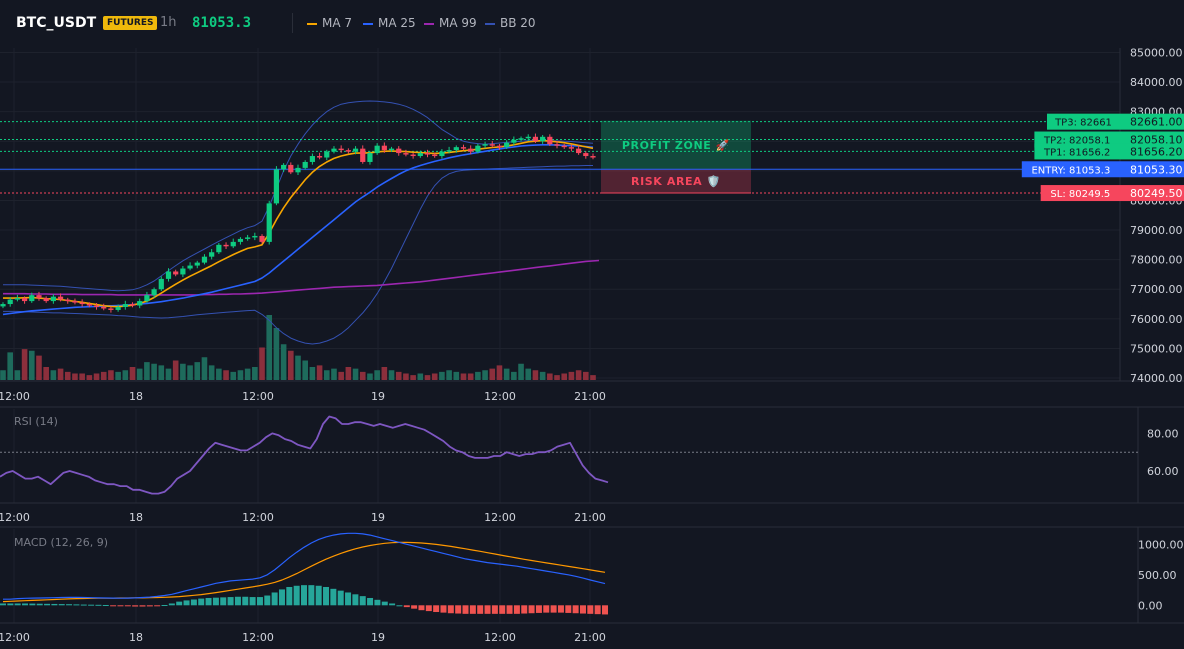 The width and height of the screenshot is (1184, 649). I want to click on main-x-tick-label: 12:00, so click(500, 396).